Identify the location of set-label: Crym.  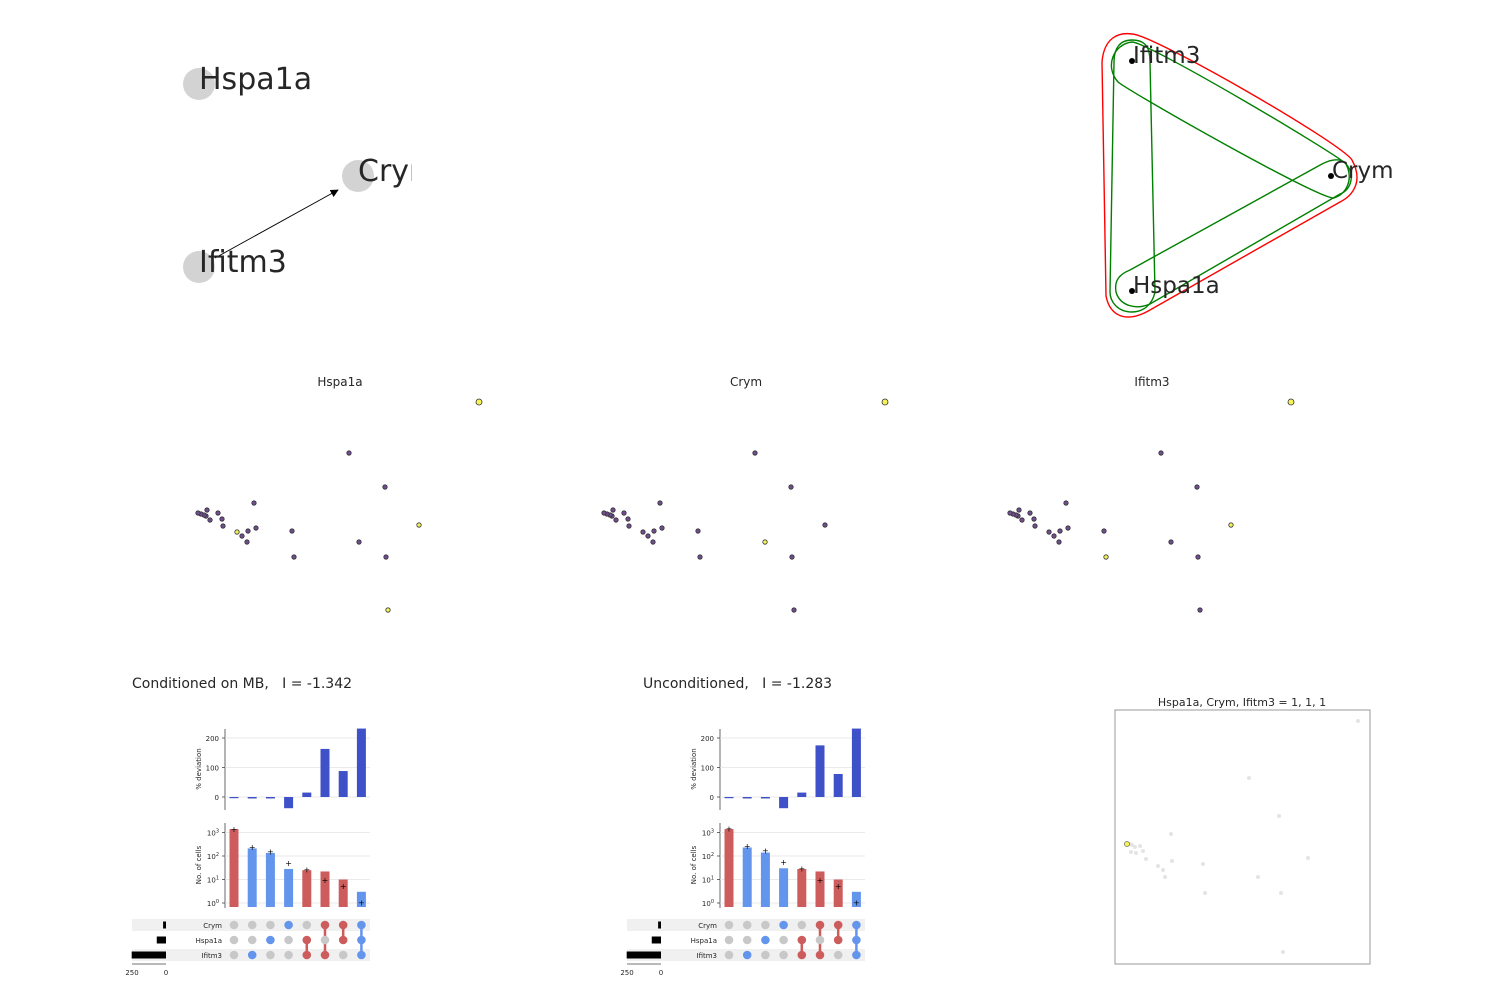
(212, 926).